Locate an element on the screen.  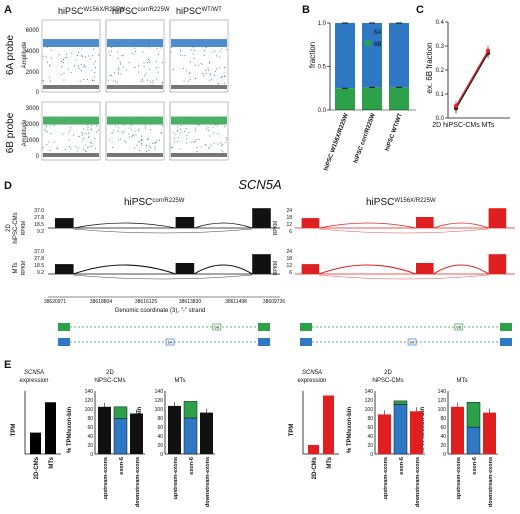
ytick-d-rb-1: 18 is located at coordinates (289, 259).